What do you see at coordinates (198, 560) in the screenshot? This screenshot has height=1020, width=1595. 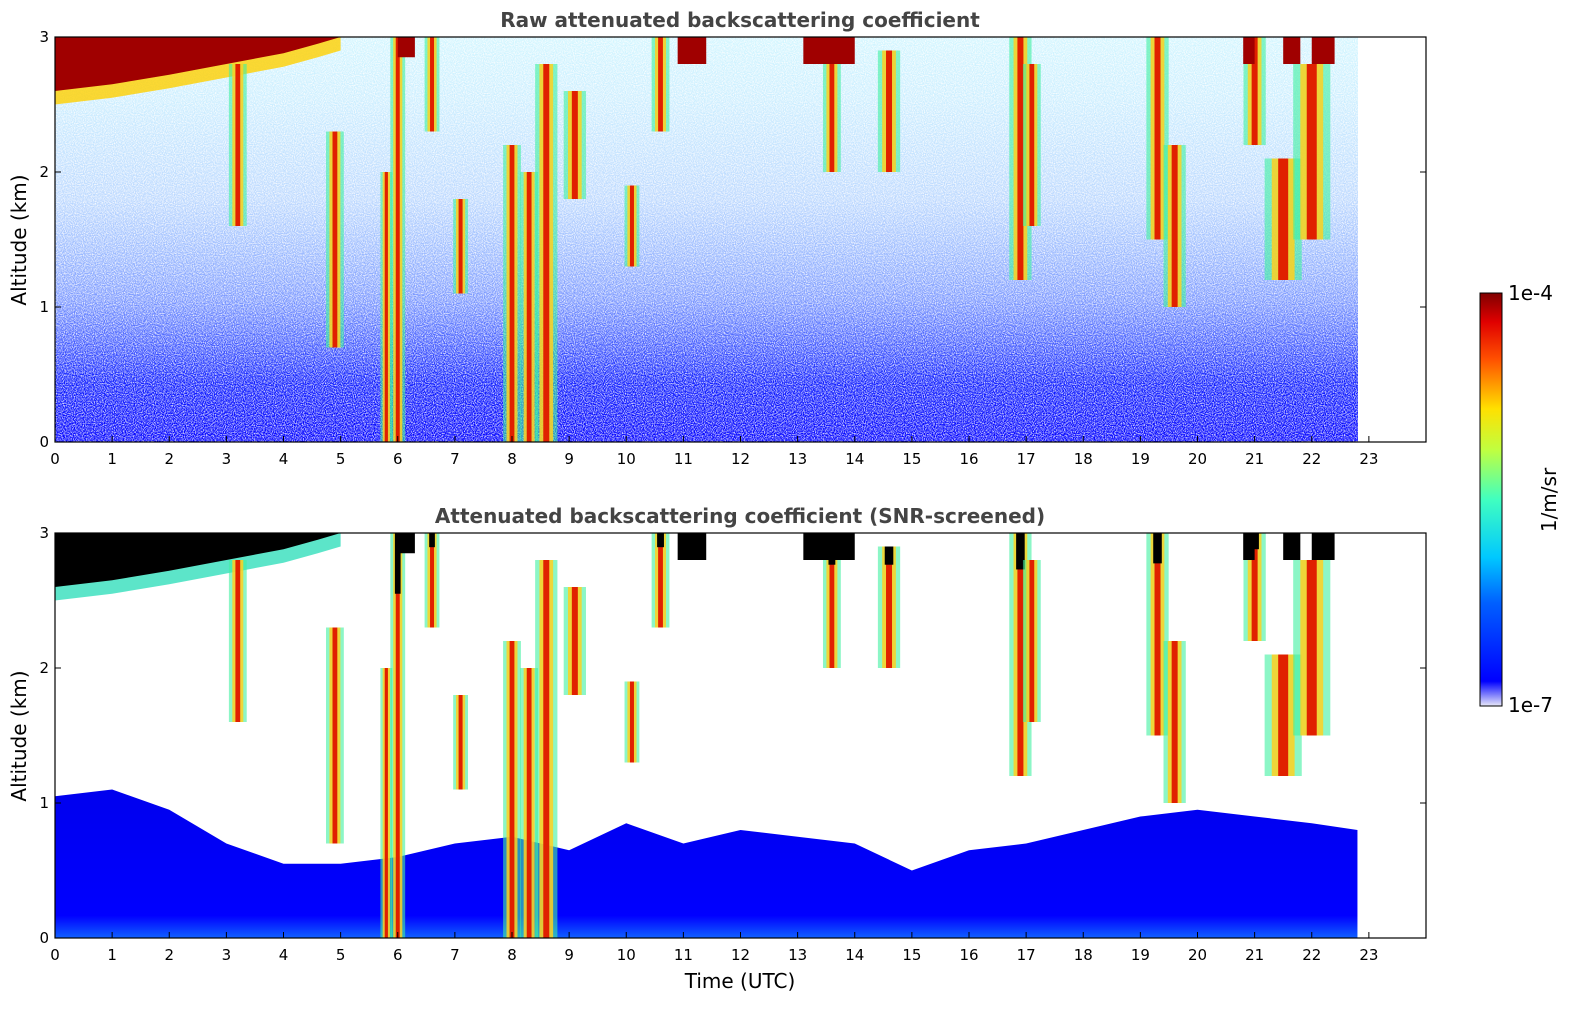 I see `cloud-layer-saturated` at bounding box center [198, 560].